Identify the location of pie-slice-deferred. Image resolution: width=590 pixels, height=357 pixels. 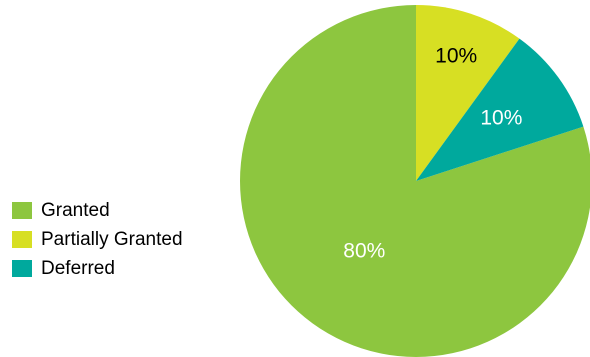
(500, 109).